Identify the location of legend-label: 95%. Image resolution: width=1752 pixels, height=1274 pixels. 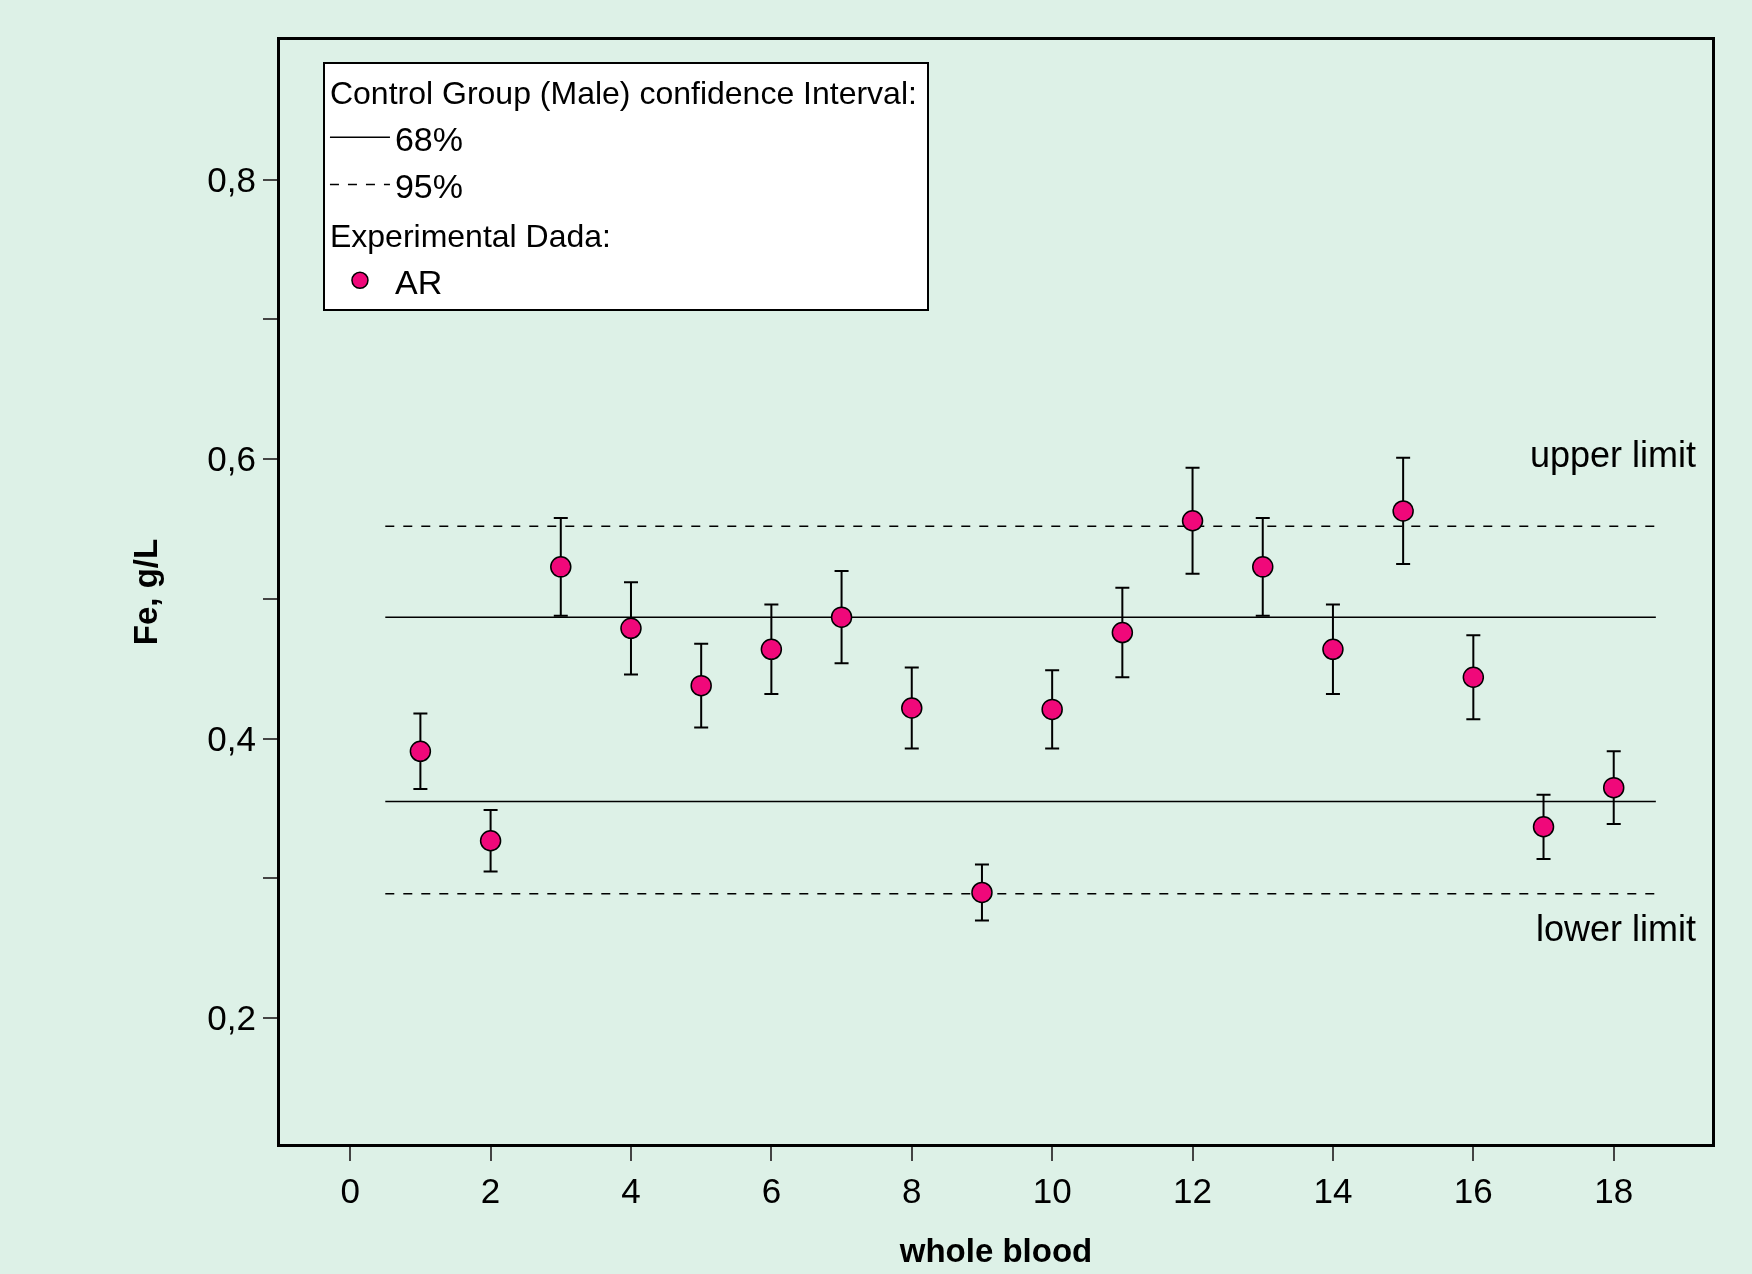
(429, 185).